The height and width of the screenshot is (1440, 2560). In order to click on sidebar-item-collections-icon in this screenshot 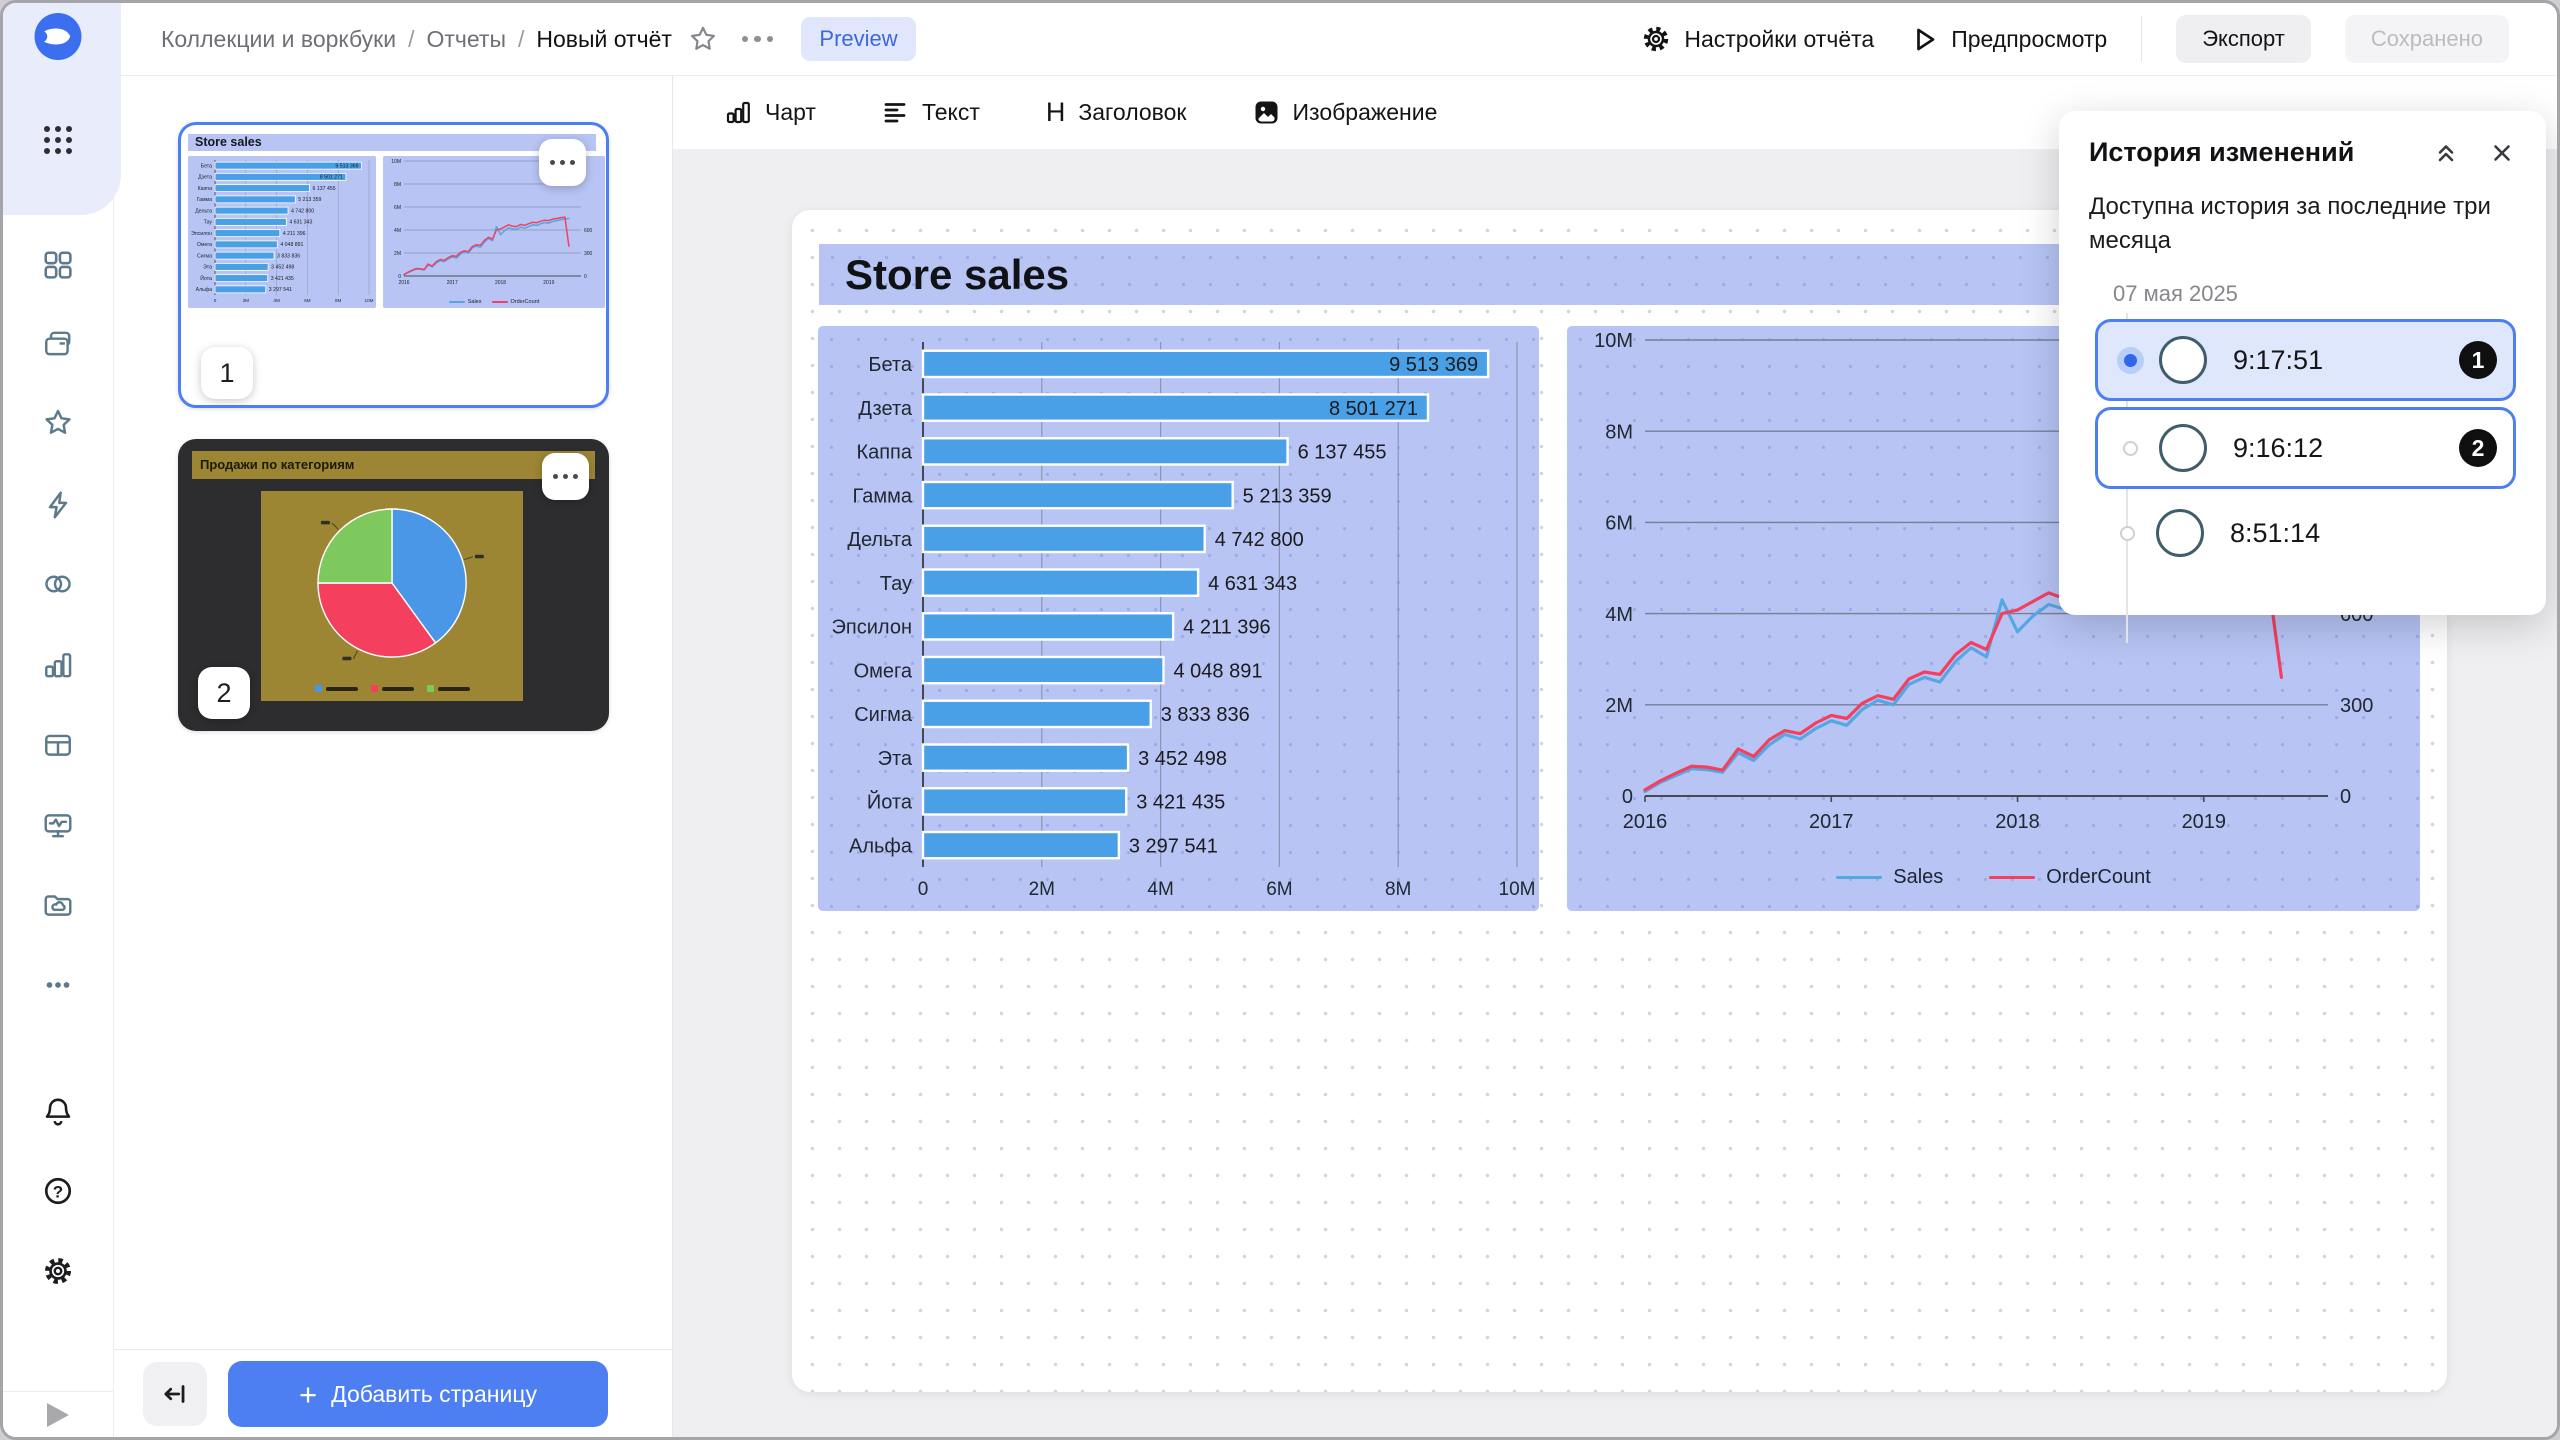, I will do `click(58, 344)`.